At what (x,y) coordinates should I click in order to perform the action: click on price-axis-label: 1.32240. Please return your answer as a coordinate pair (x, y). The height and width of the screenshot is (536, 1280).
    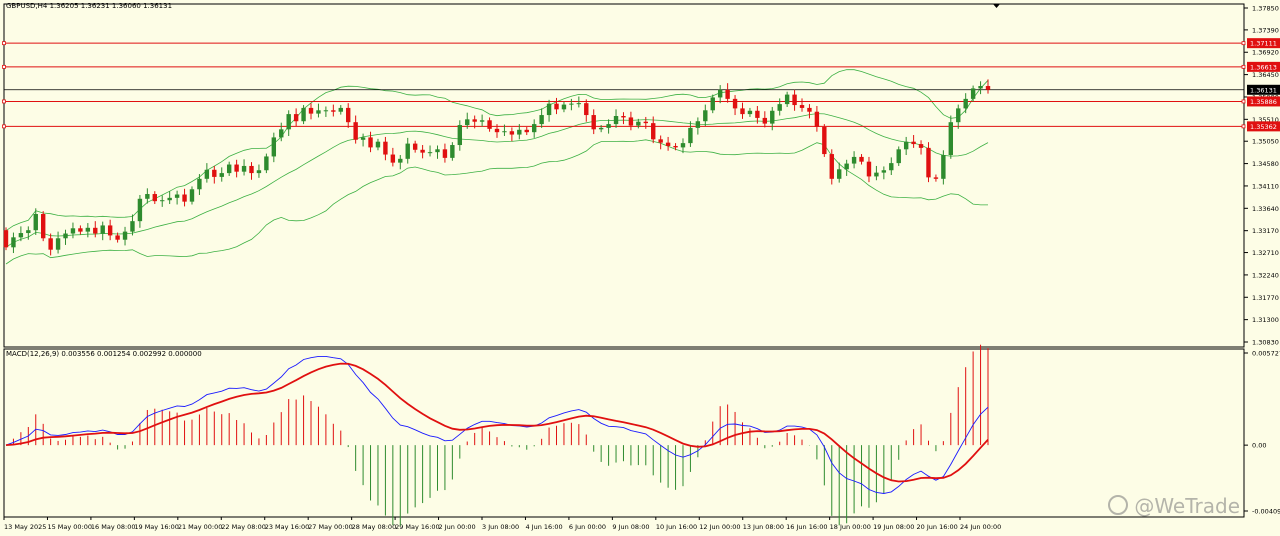
    Looking at the image, I should click on (1265, 275).